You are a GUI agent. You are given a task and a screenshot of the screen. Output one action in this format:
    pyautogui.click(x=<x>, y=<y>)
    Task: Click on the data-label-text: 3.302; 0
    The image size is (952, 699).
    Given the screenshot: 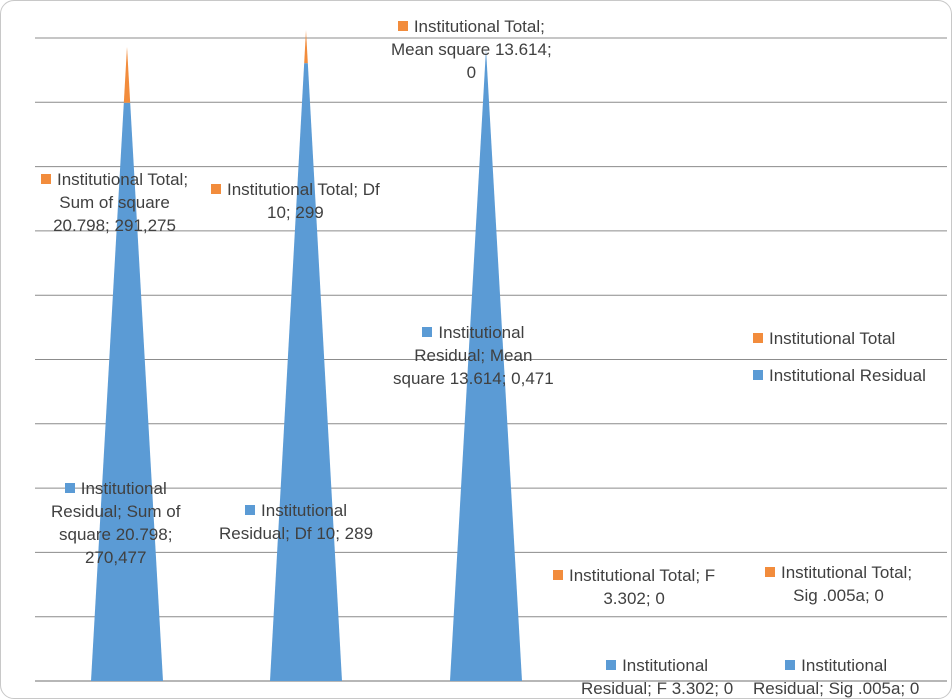 What is the action you would take?
    pyautogui.click(x=634, y=598)
    